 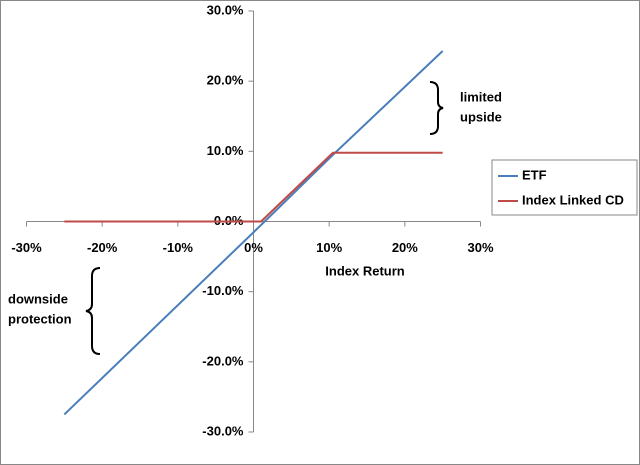 I want to click on y-tick-label: -20.0%, so click(x=223, y=360).